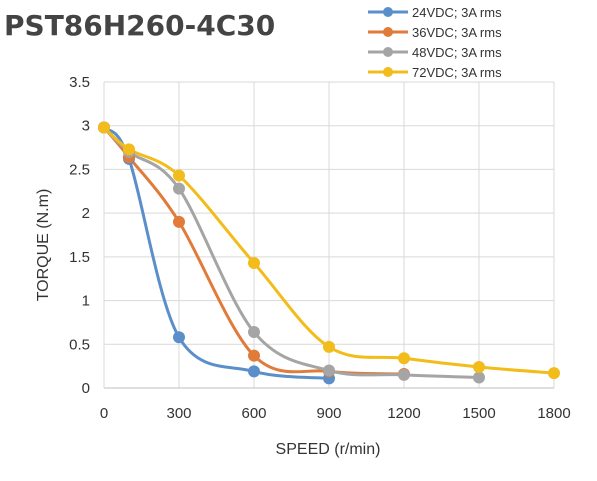 The height and width of the screenshot is (481, 597). I want to click on legend-label-4: 72VDC; 3A rms, so click(457, 72).